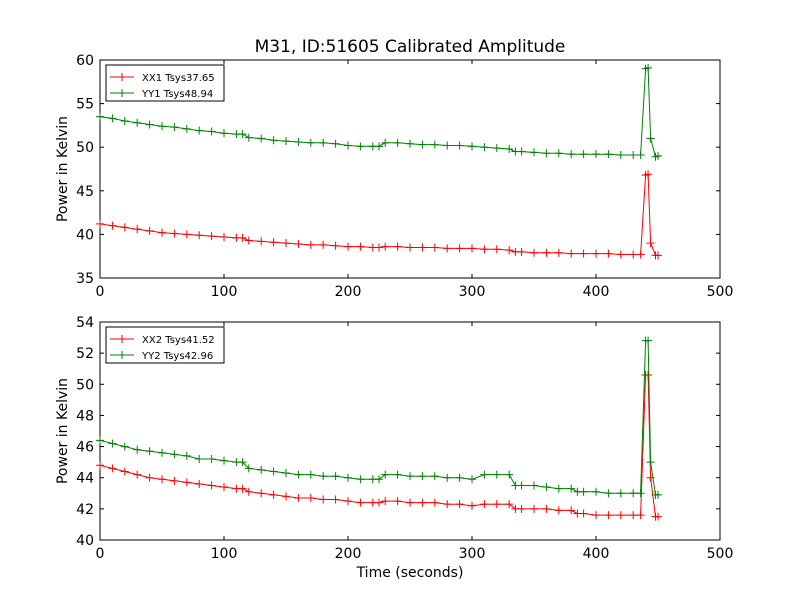 This screenshot has height=600, width=800. I want to click on legend-label: YY2 Tsys42.96, so click(177, 356).